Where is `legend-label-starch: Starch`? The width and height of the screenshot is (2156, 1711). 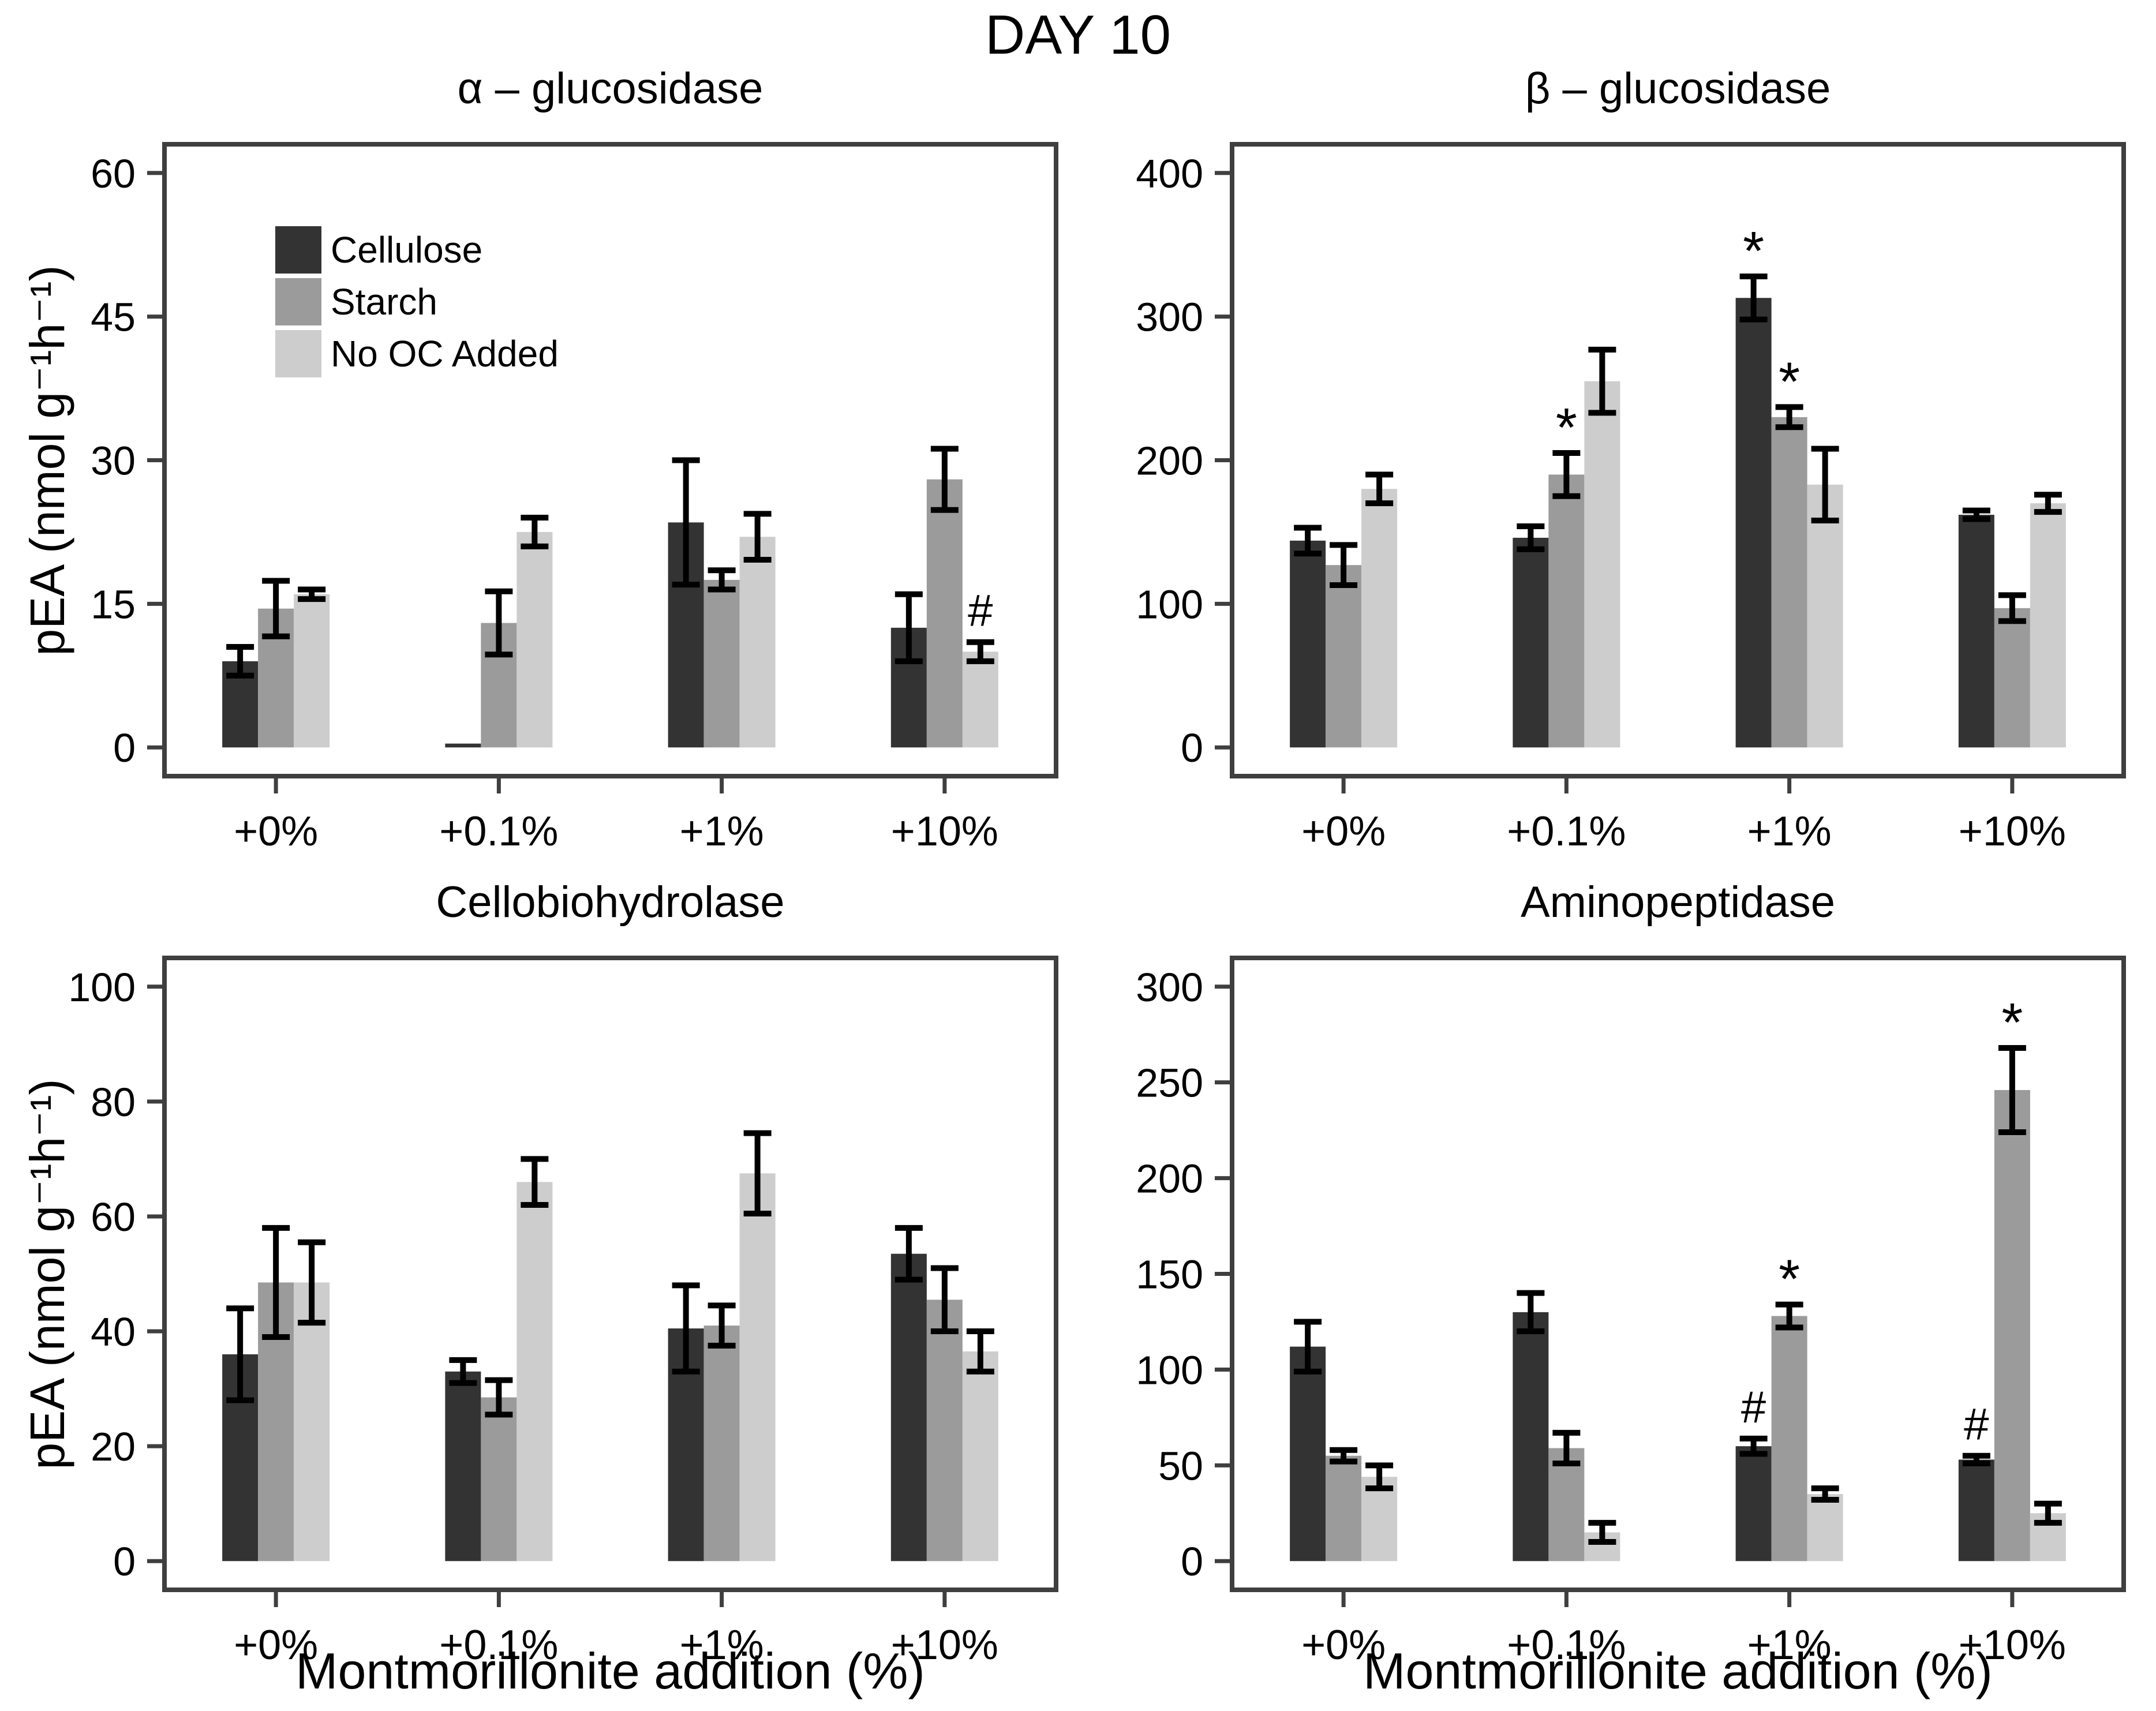
legend-label-starch: Starch is located at coordinates (384, 302).